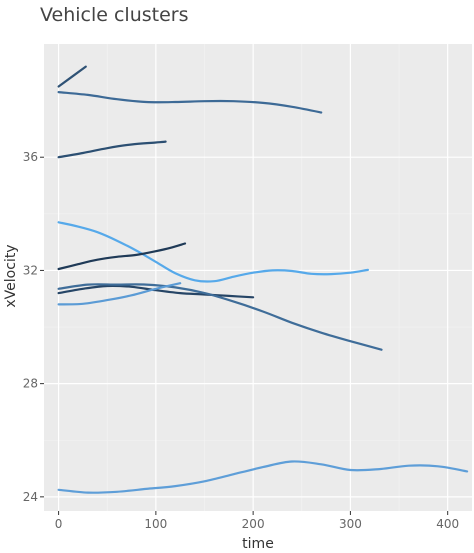 Image resolution: width=474 pixels, height=553 pixels. Describe the element at coordinates (155, 524) in the screenshot. I see `x-tick-label: 100` at that location.